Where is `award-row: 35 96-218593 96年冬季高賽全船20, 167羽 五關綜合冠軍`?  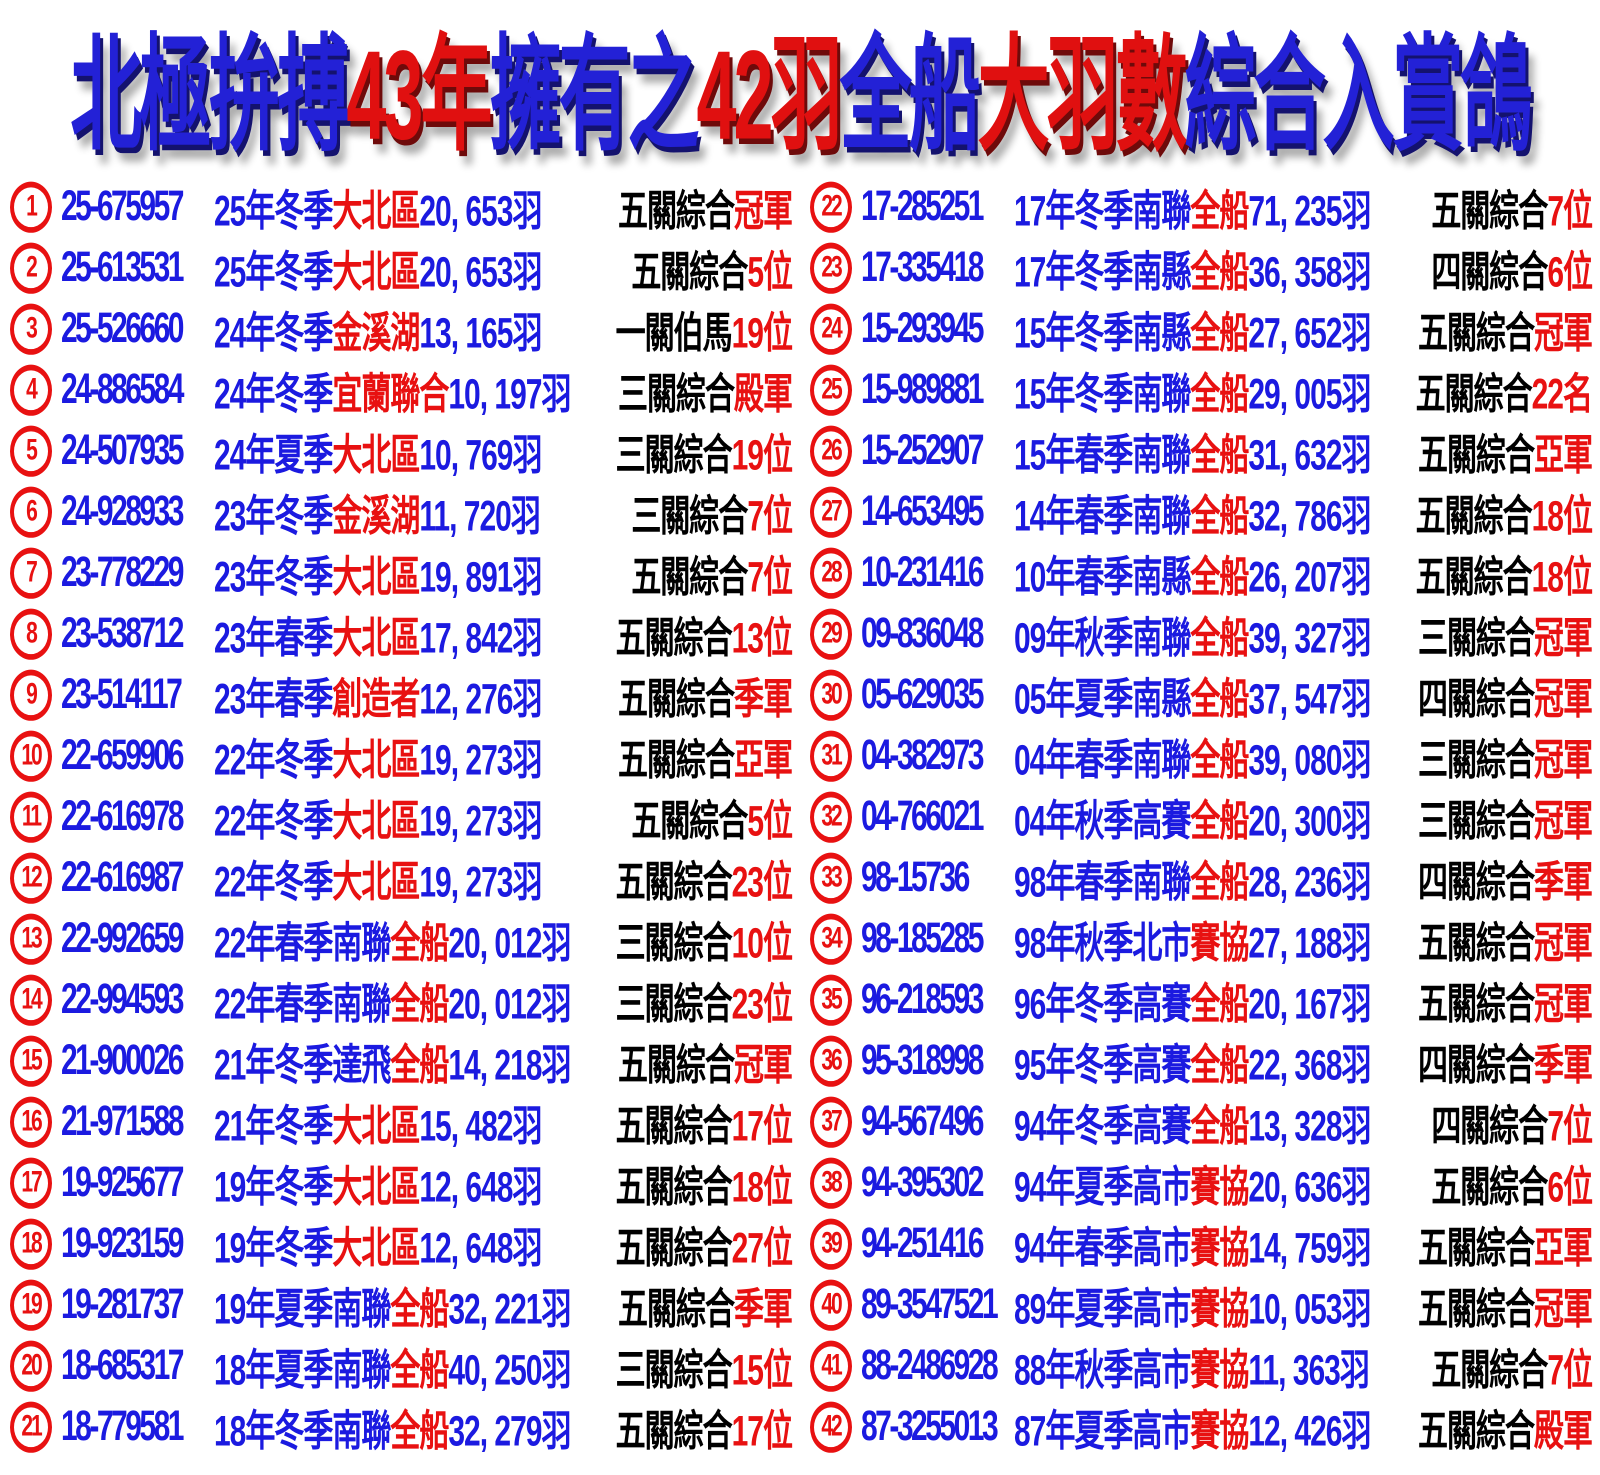 award-row: 35 96-218593 96年冬季高賽全船20, 167羽 五關綜合冠軍 is located at coordinates (1201, 999).